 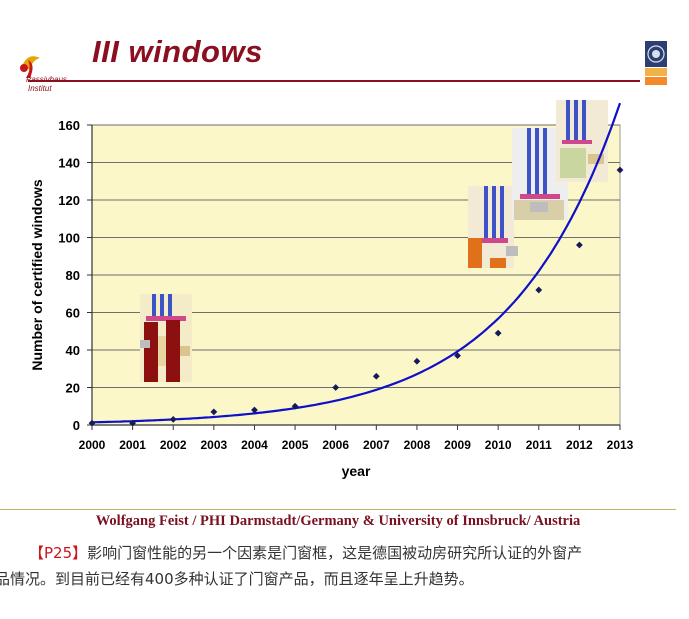 What do you see at coordinates (73, 388) in the screenshot?
I see `y-tick-label: 20` at bounding box center [73, 388].